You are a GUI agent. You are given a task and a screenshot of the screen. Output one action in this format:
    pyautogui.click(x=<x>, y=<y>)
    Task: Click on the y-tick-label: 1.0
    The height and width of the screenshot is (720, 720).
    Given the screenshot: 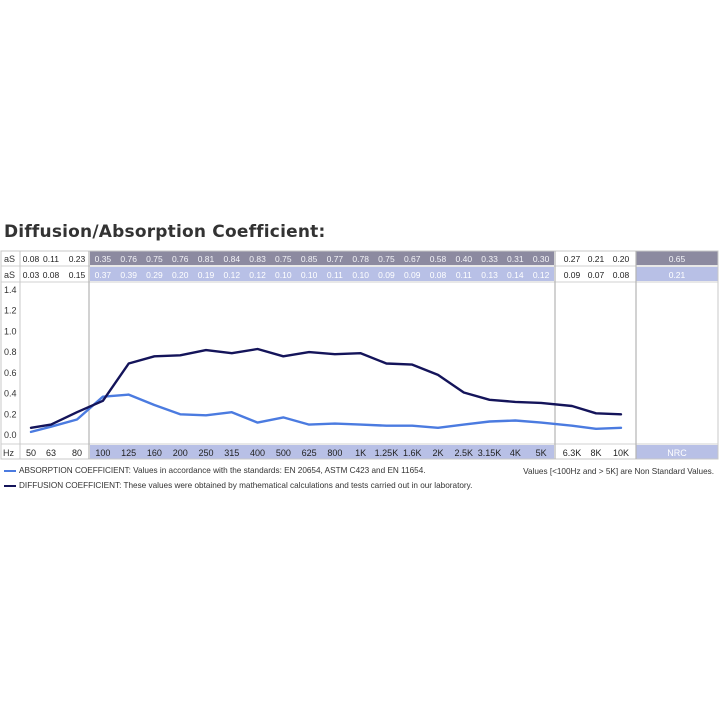 What is the action you would take?
    pyautogui.click(x=10, y=331)
    